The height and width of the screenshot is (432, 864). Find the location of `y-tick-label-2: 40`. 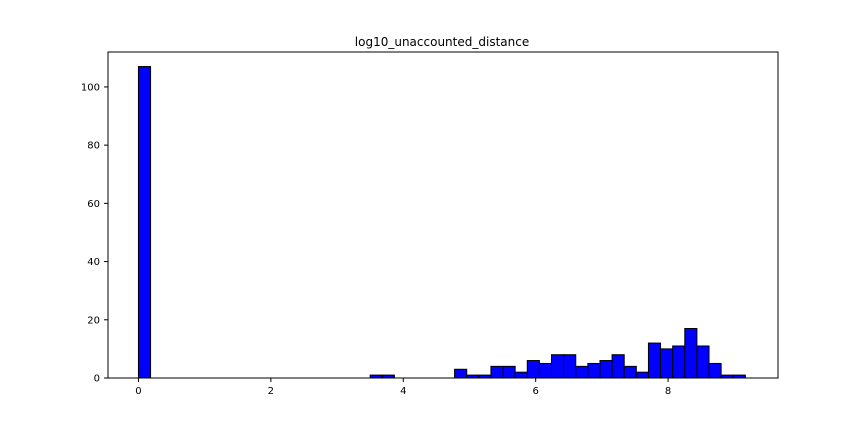

y-tick-label-2: 40 is located at coordinates (93, 262).